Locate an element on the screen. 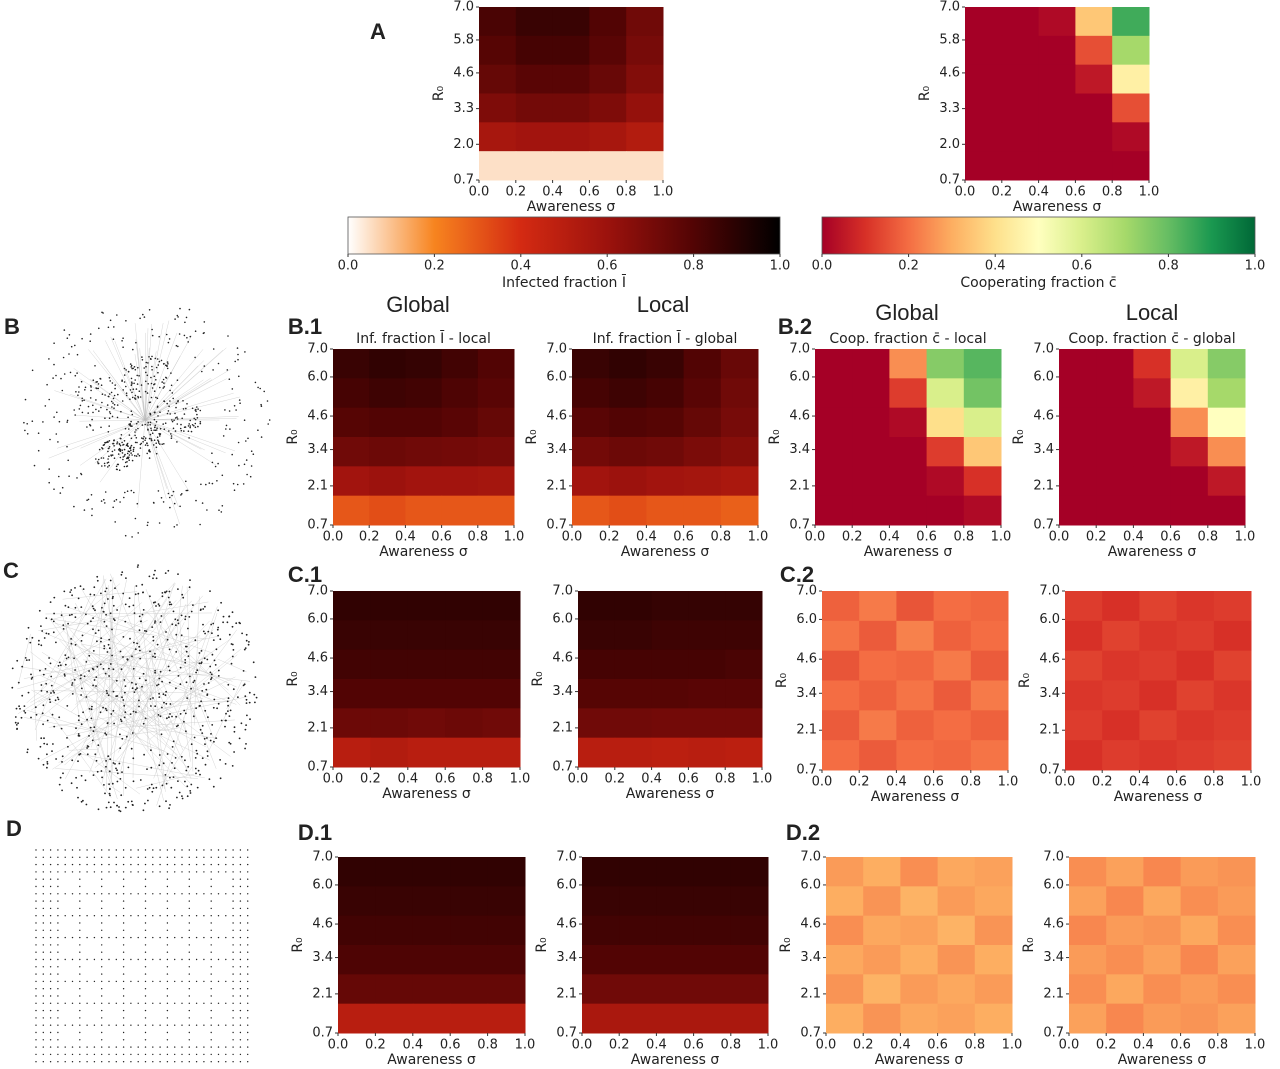 This screenshot has height=1069, width=1280. x-tick-label: 0.2 is located at coordinates (614, 779).